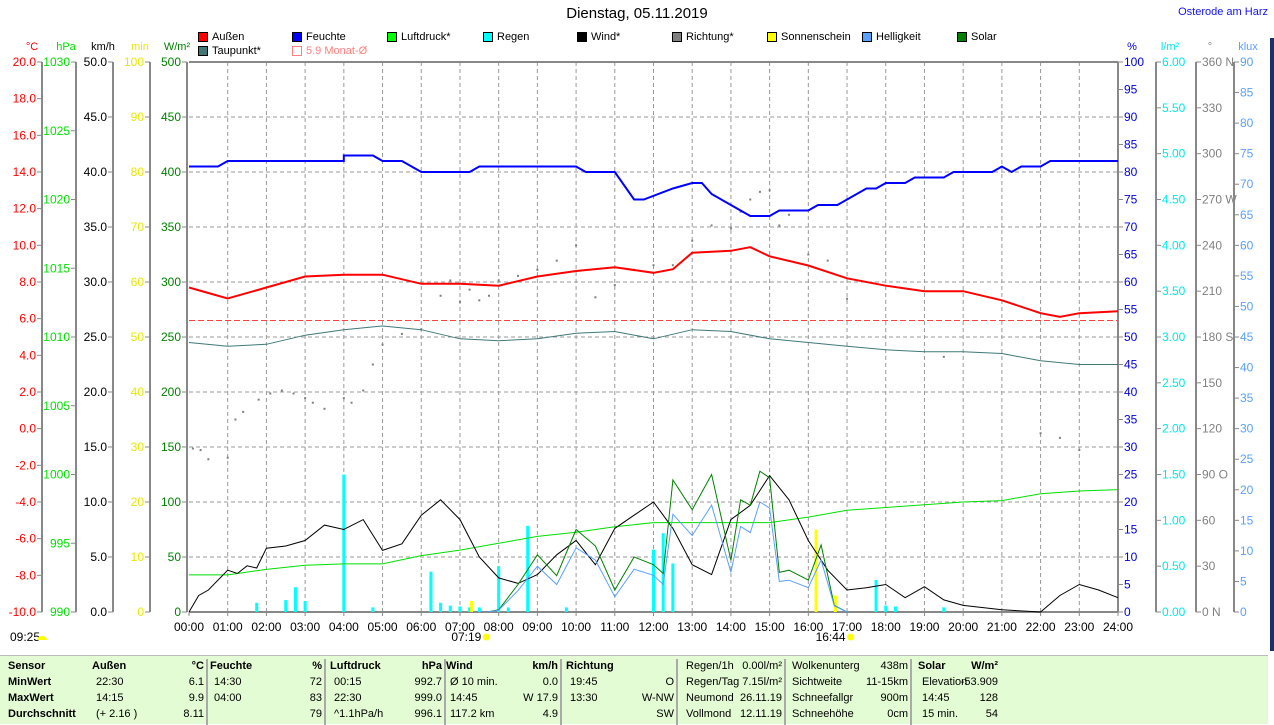 The image size is (1274, 725). What do you see at coordinates (667, 557) in the screenshot?
I see `series-line-helligkeit` at bounding box center [667, 557].